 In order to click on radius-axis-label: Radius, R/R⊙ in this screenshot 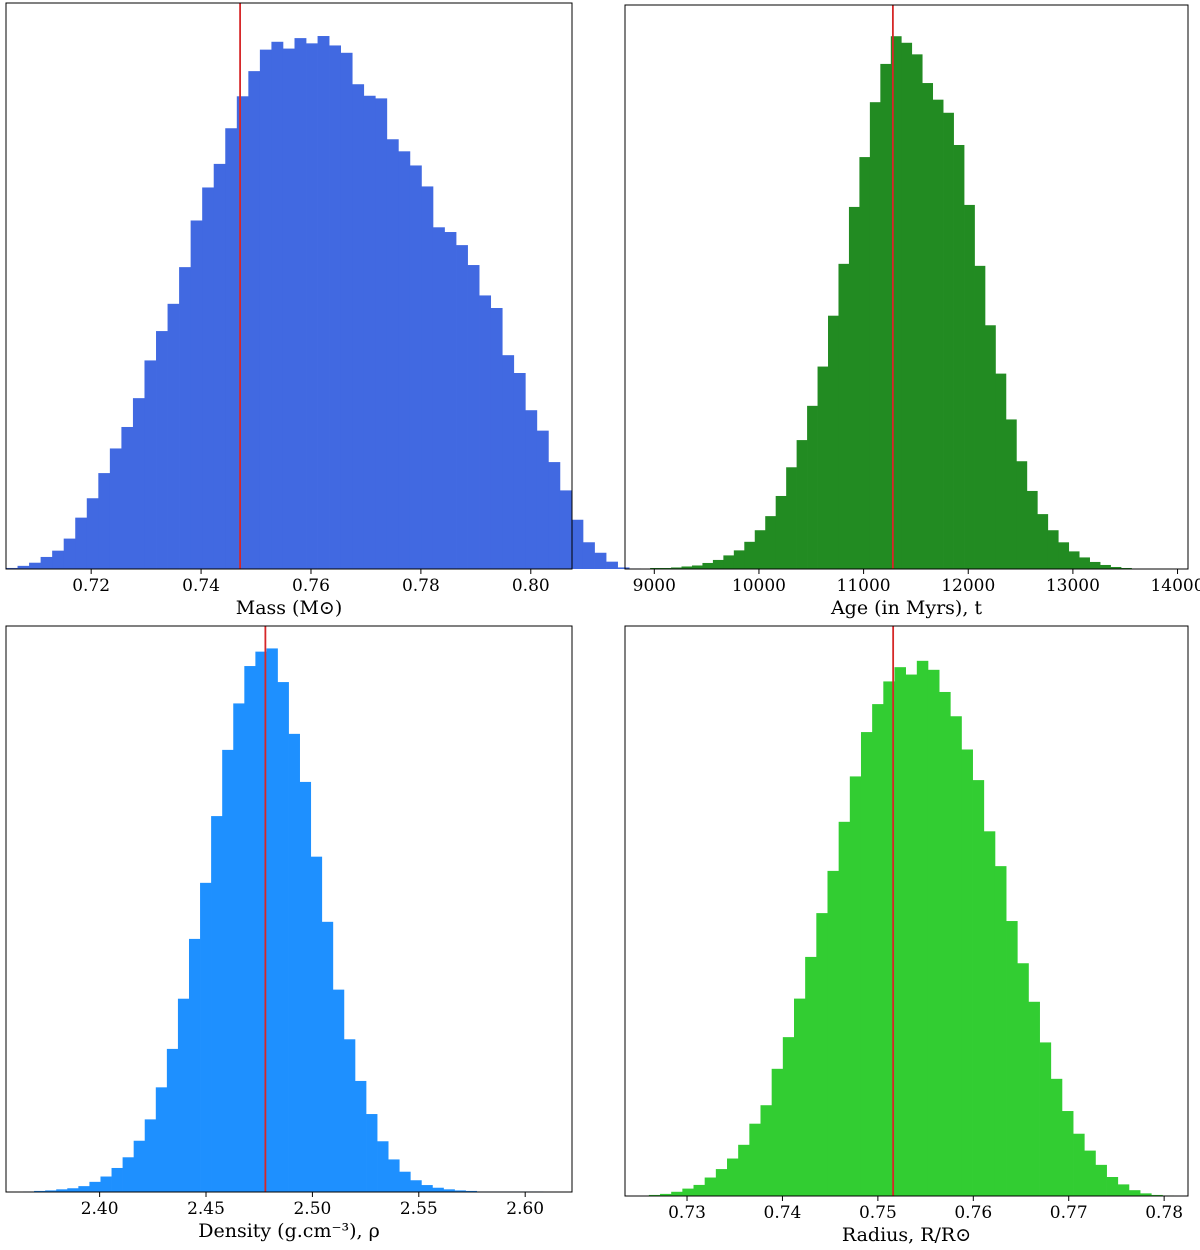, I will do `click(906, 1235)`.